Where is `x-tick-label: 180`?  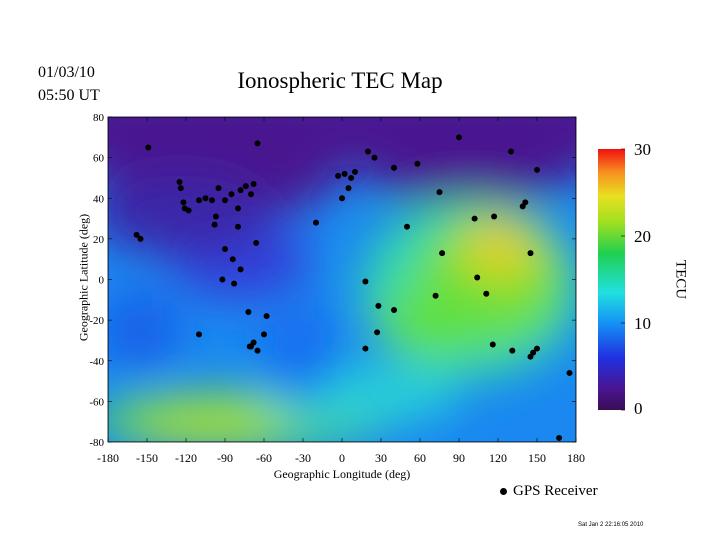 x-tick-label: 180 is located at coordinates (576, 458).